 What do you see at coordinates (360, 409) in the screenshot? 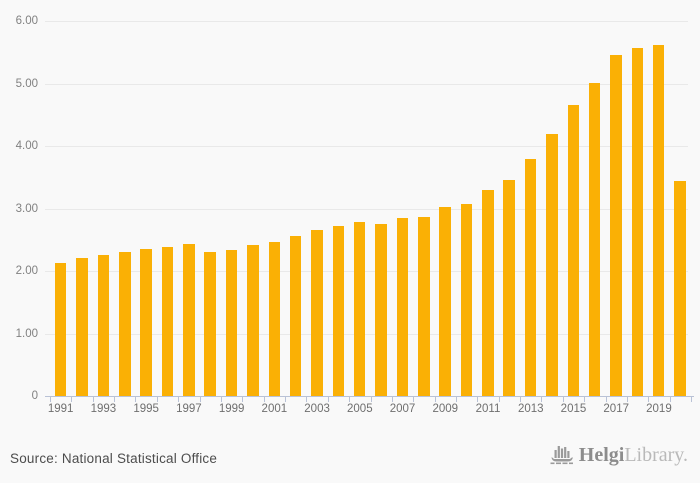
I see `x-tick-label-2005: 2005` at bounding box center [360, 409].